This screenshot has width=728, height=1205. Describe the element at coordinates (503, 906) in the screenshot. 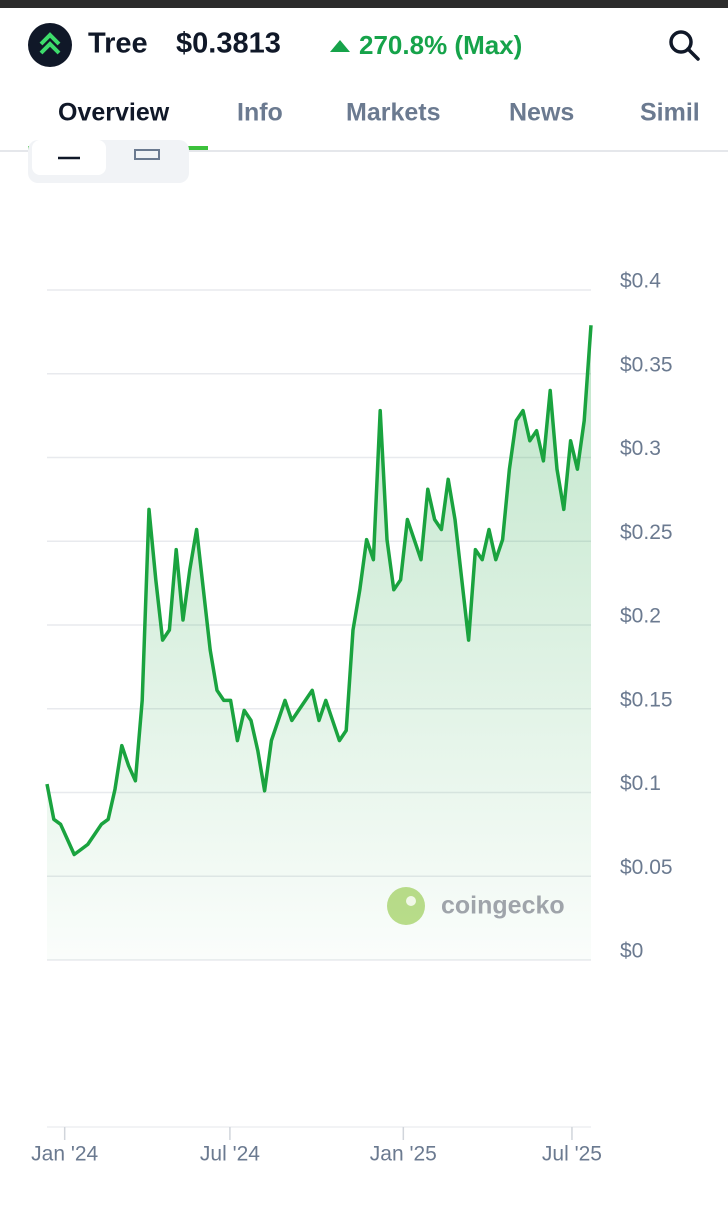

I see `watermark-text: coingecko` at that location.